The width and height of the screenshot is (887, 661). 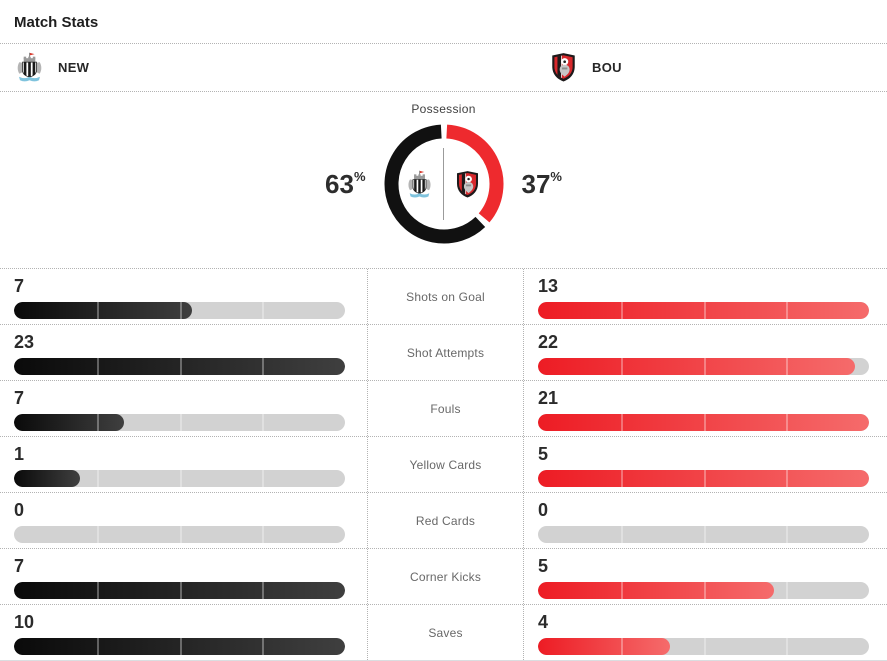 What do you see at coordinates (705, 520) in the screenshot?
I see `stat-cell-away: 0` at bounding box center [705, 520].